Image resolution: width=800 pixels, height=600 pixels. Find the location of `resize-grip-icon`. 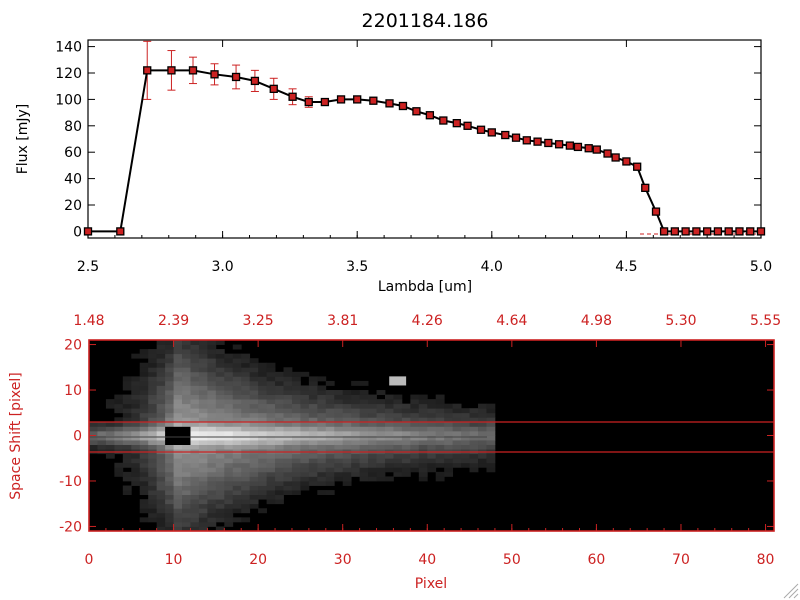

resize-grip-icon is located at coordinates (791, 591).